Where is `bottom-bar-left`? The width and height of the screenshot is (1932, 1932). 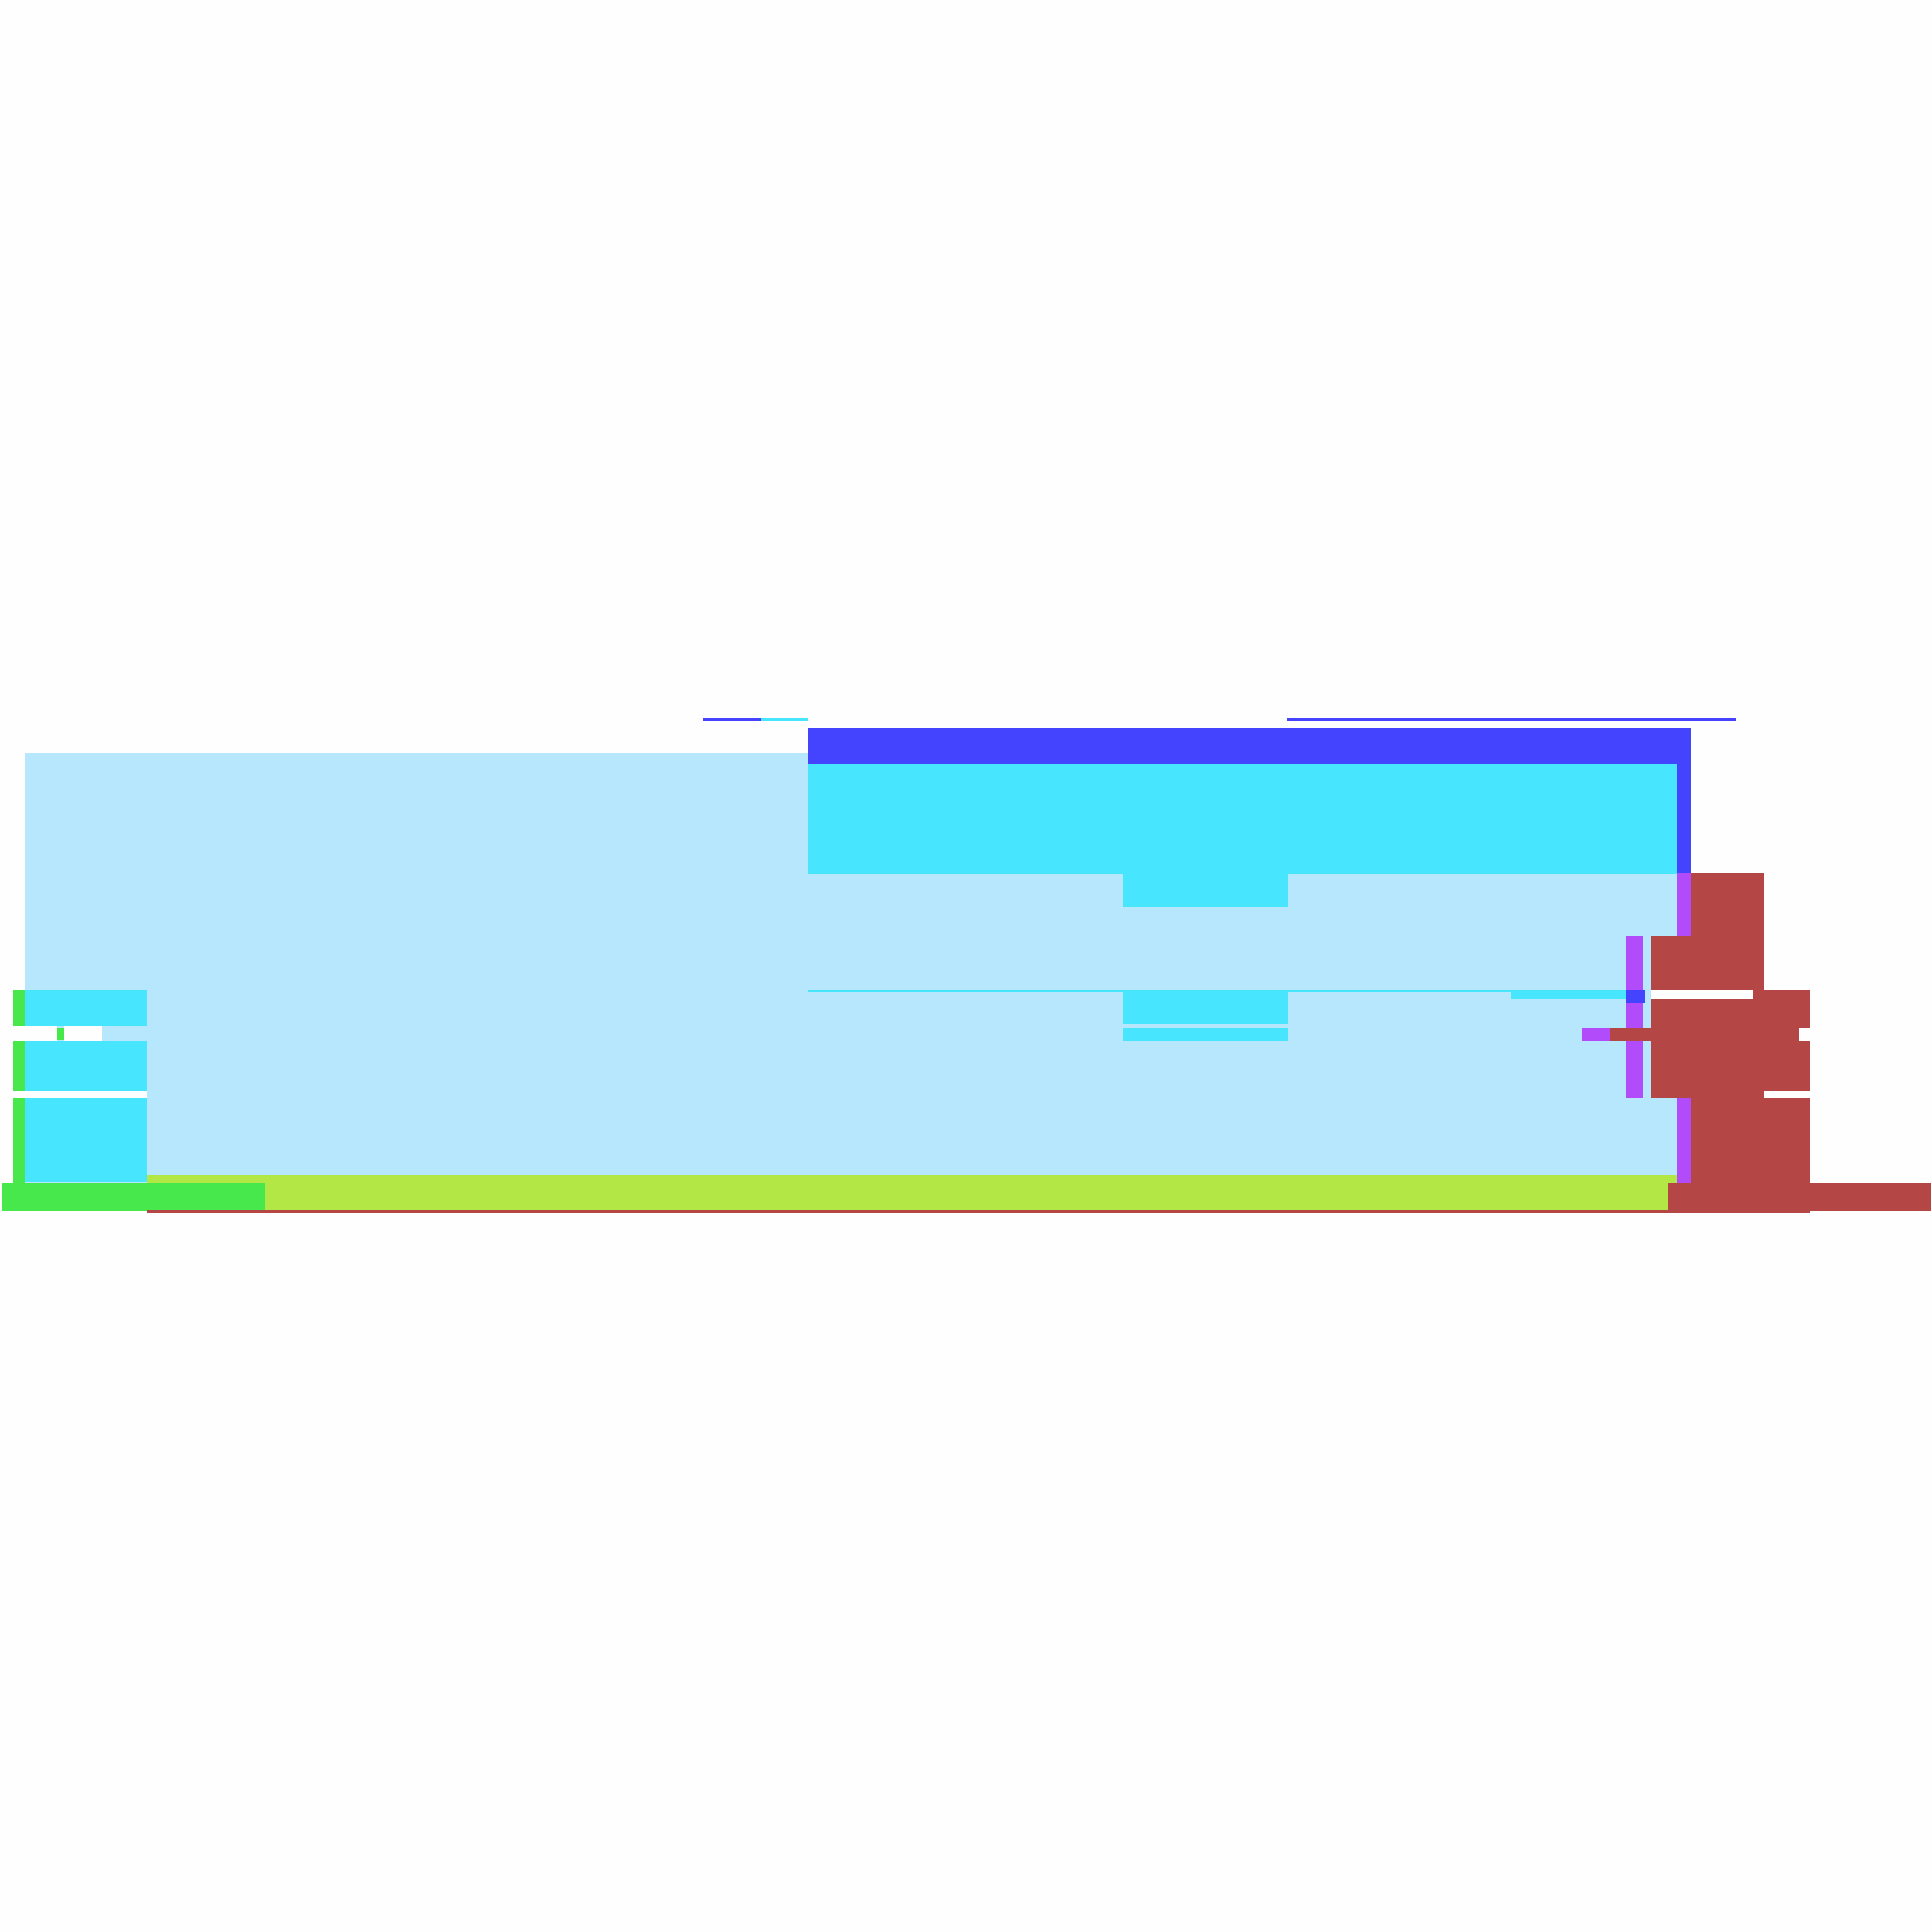
bottom-bar-left is located at coordinates (133, 1197).